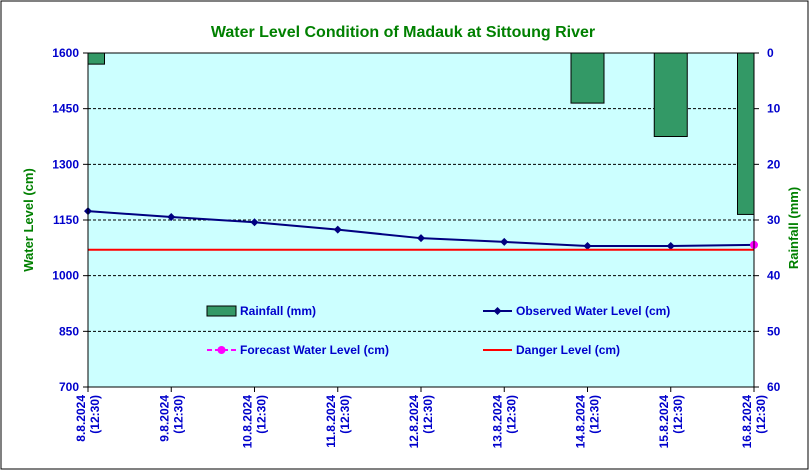 The width and height of the screenshot is (810, 471). What do you see at coordinates (65, 53) in the screenshot?
I see `y-tick-label: 1600` at bounding box center [65, 53].